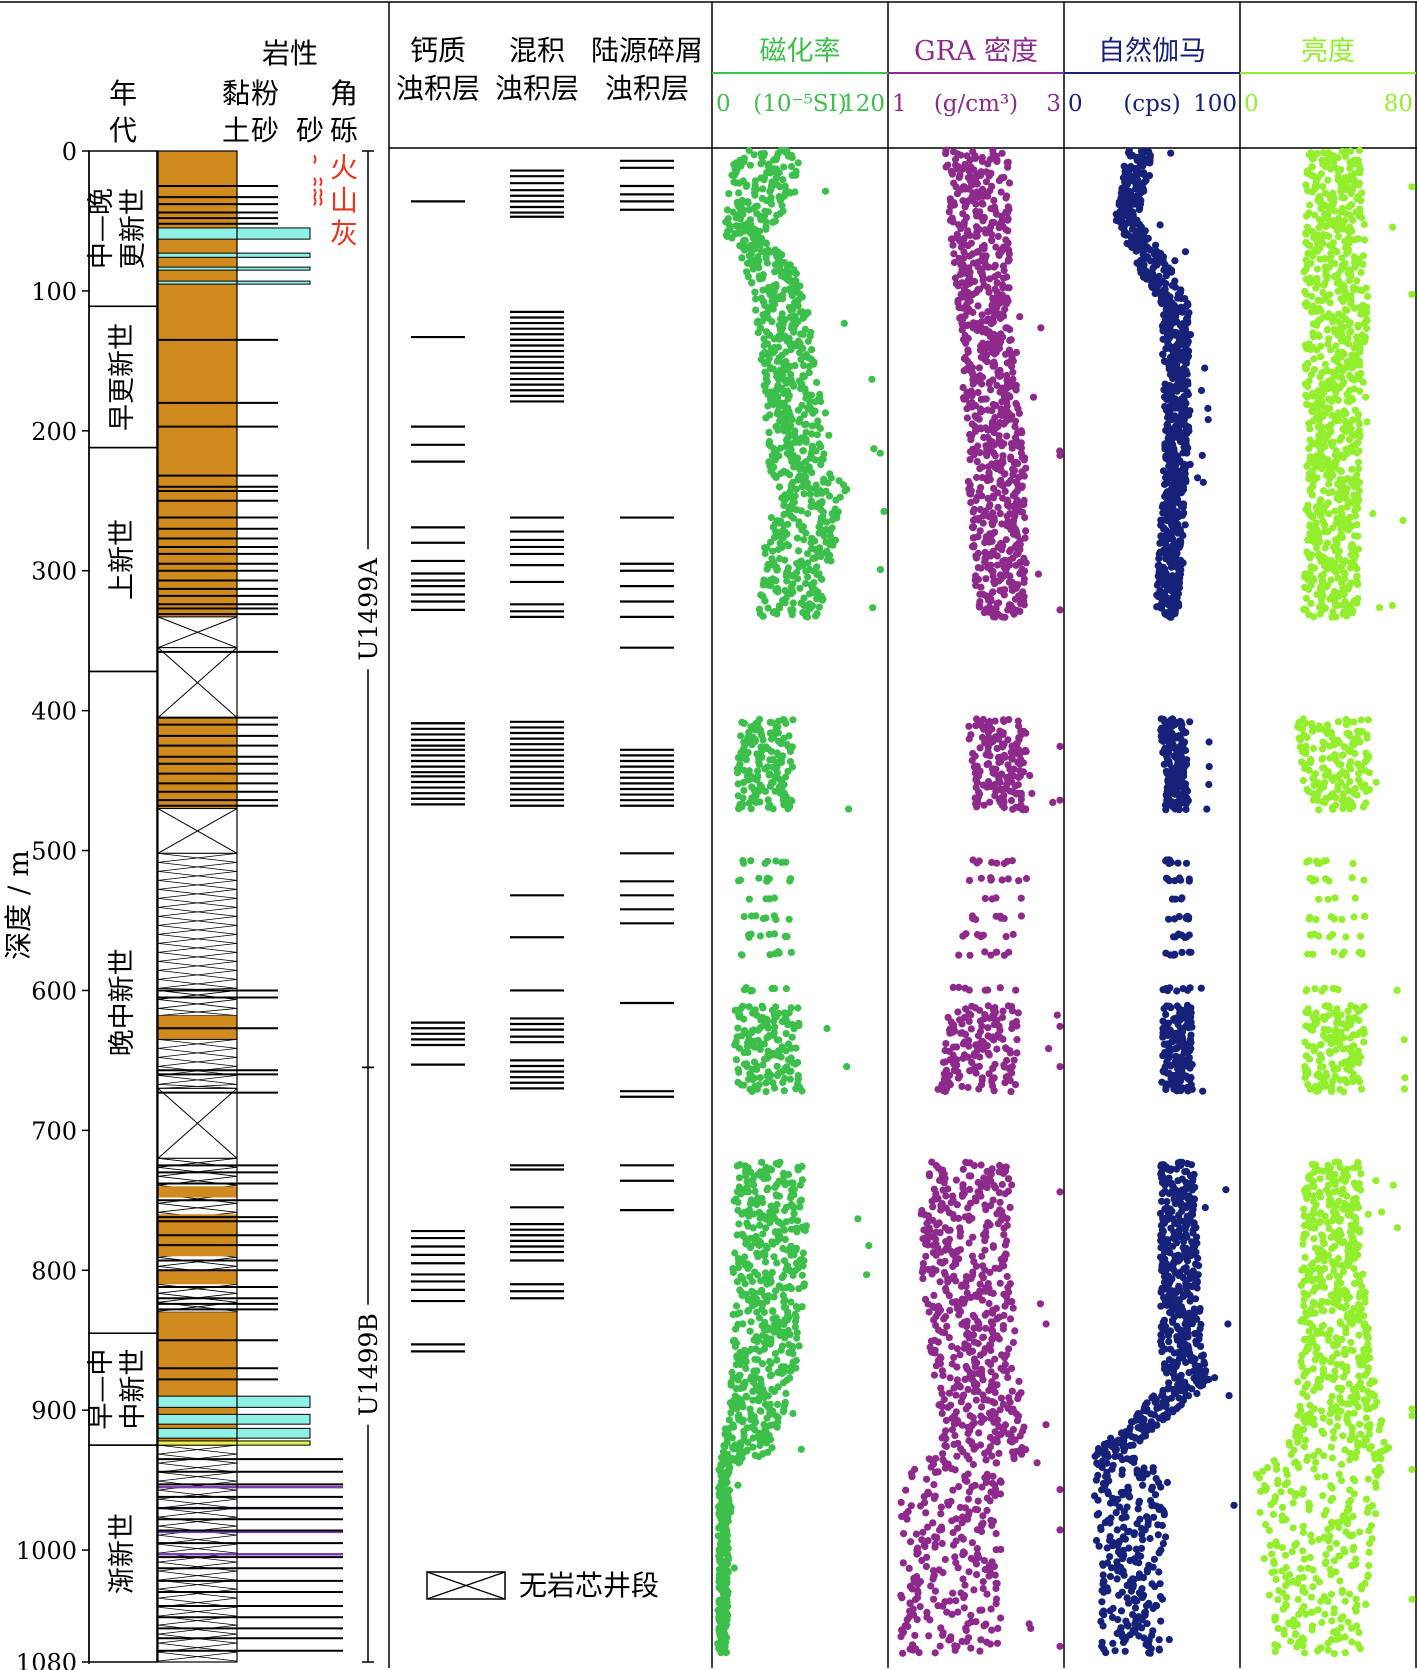 This screenshot has height=1670, width=1417. I want to click on depth-tick-label: 700, so click(54, 1131).